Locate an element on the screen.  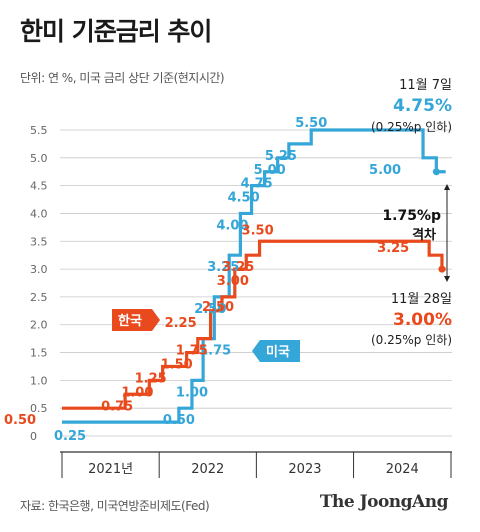
gap-label: 격차 is located at coordinates (424, 235).